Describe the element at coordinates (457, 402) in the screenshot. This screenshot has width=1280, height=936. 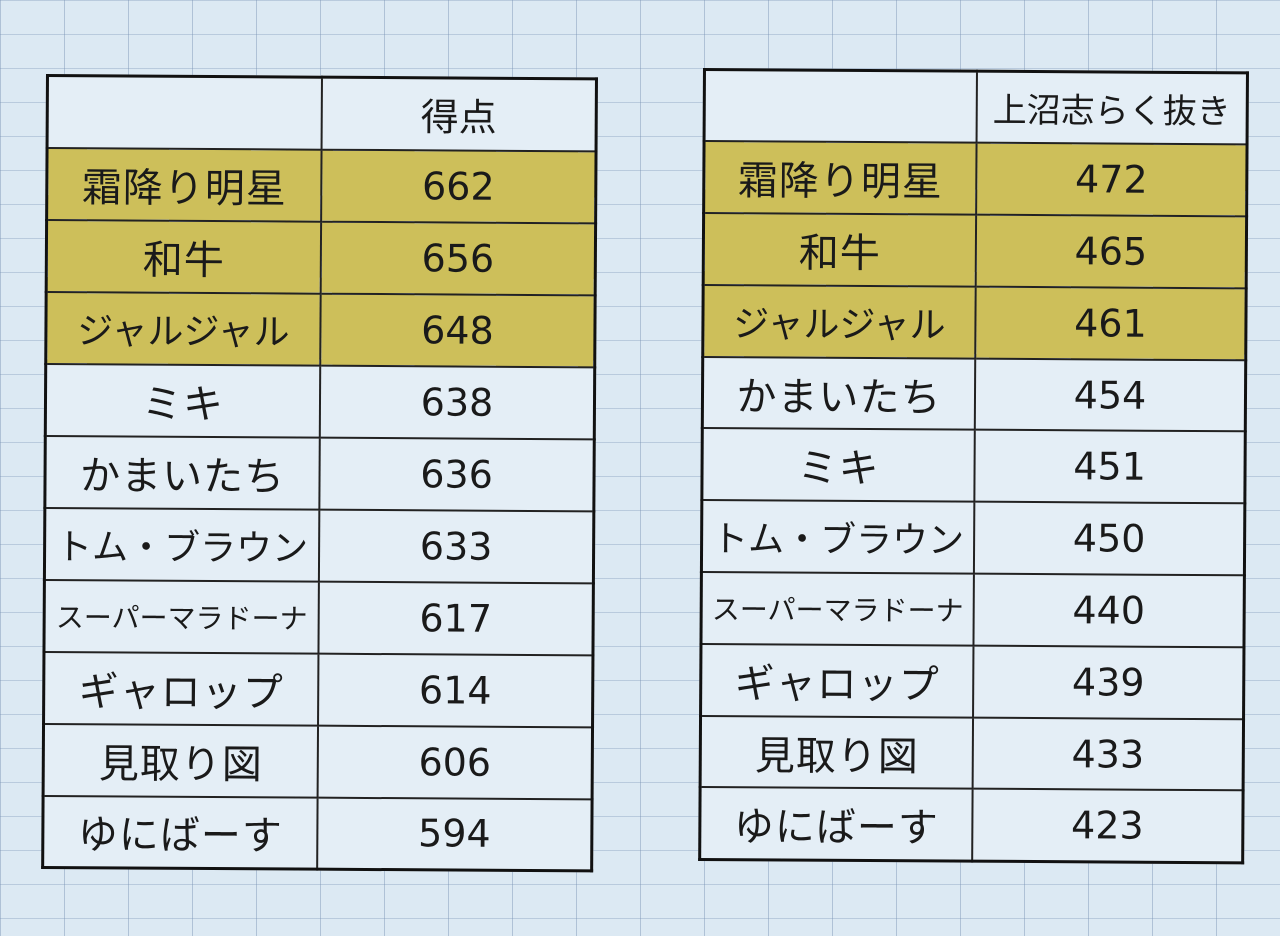
I see `score-cell: 638` at that location.